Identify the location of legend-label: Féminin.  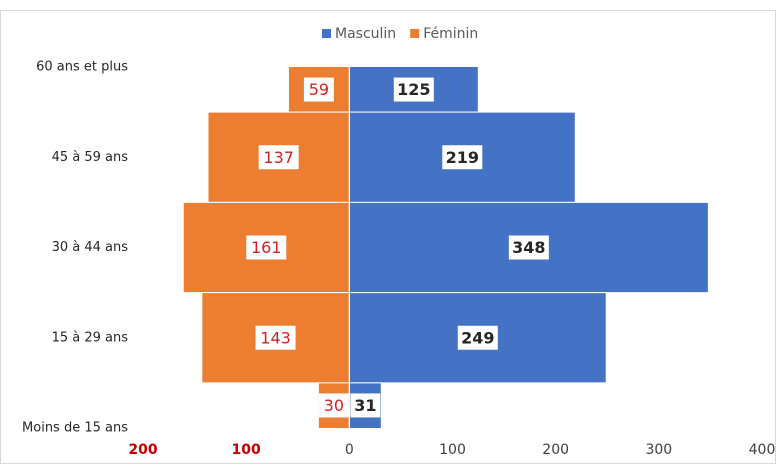
(450, 34).